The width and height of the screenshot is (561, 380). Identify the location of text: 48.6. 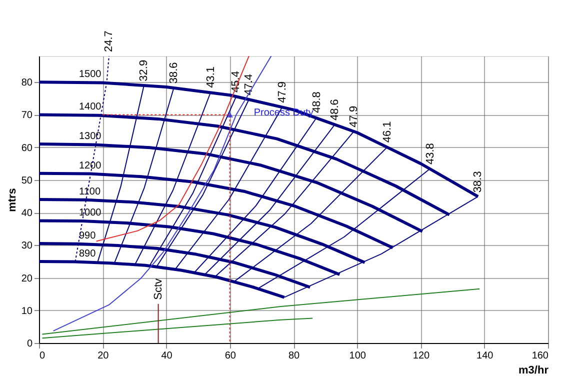
(334, 109).